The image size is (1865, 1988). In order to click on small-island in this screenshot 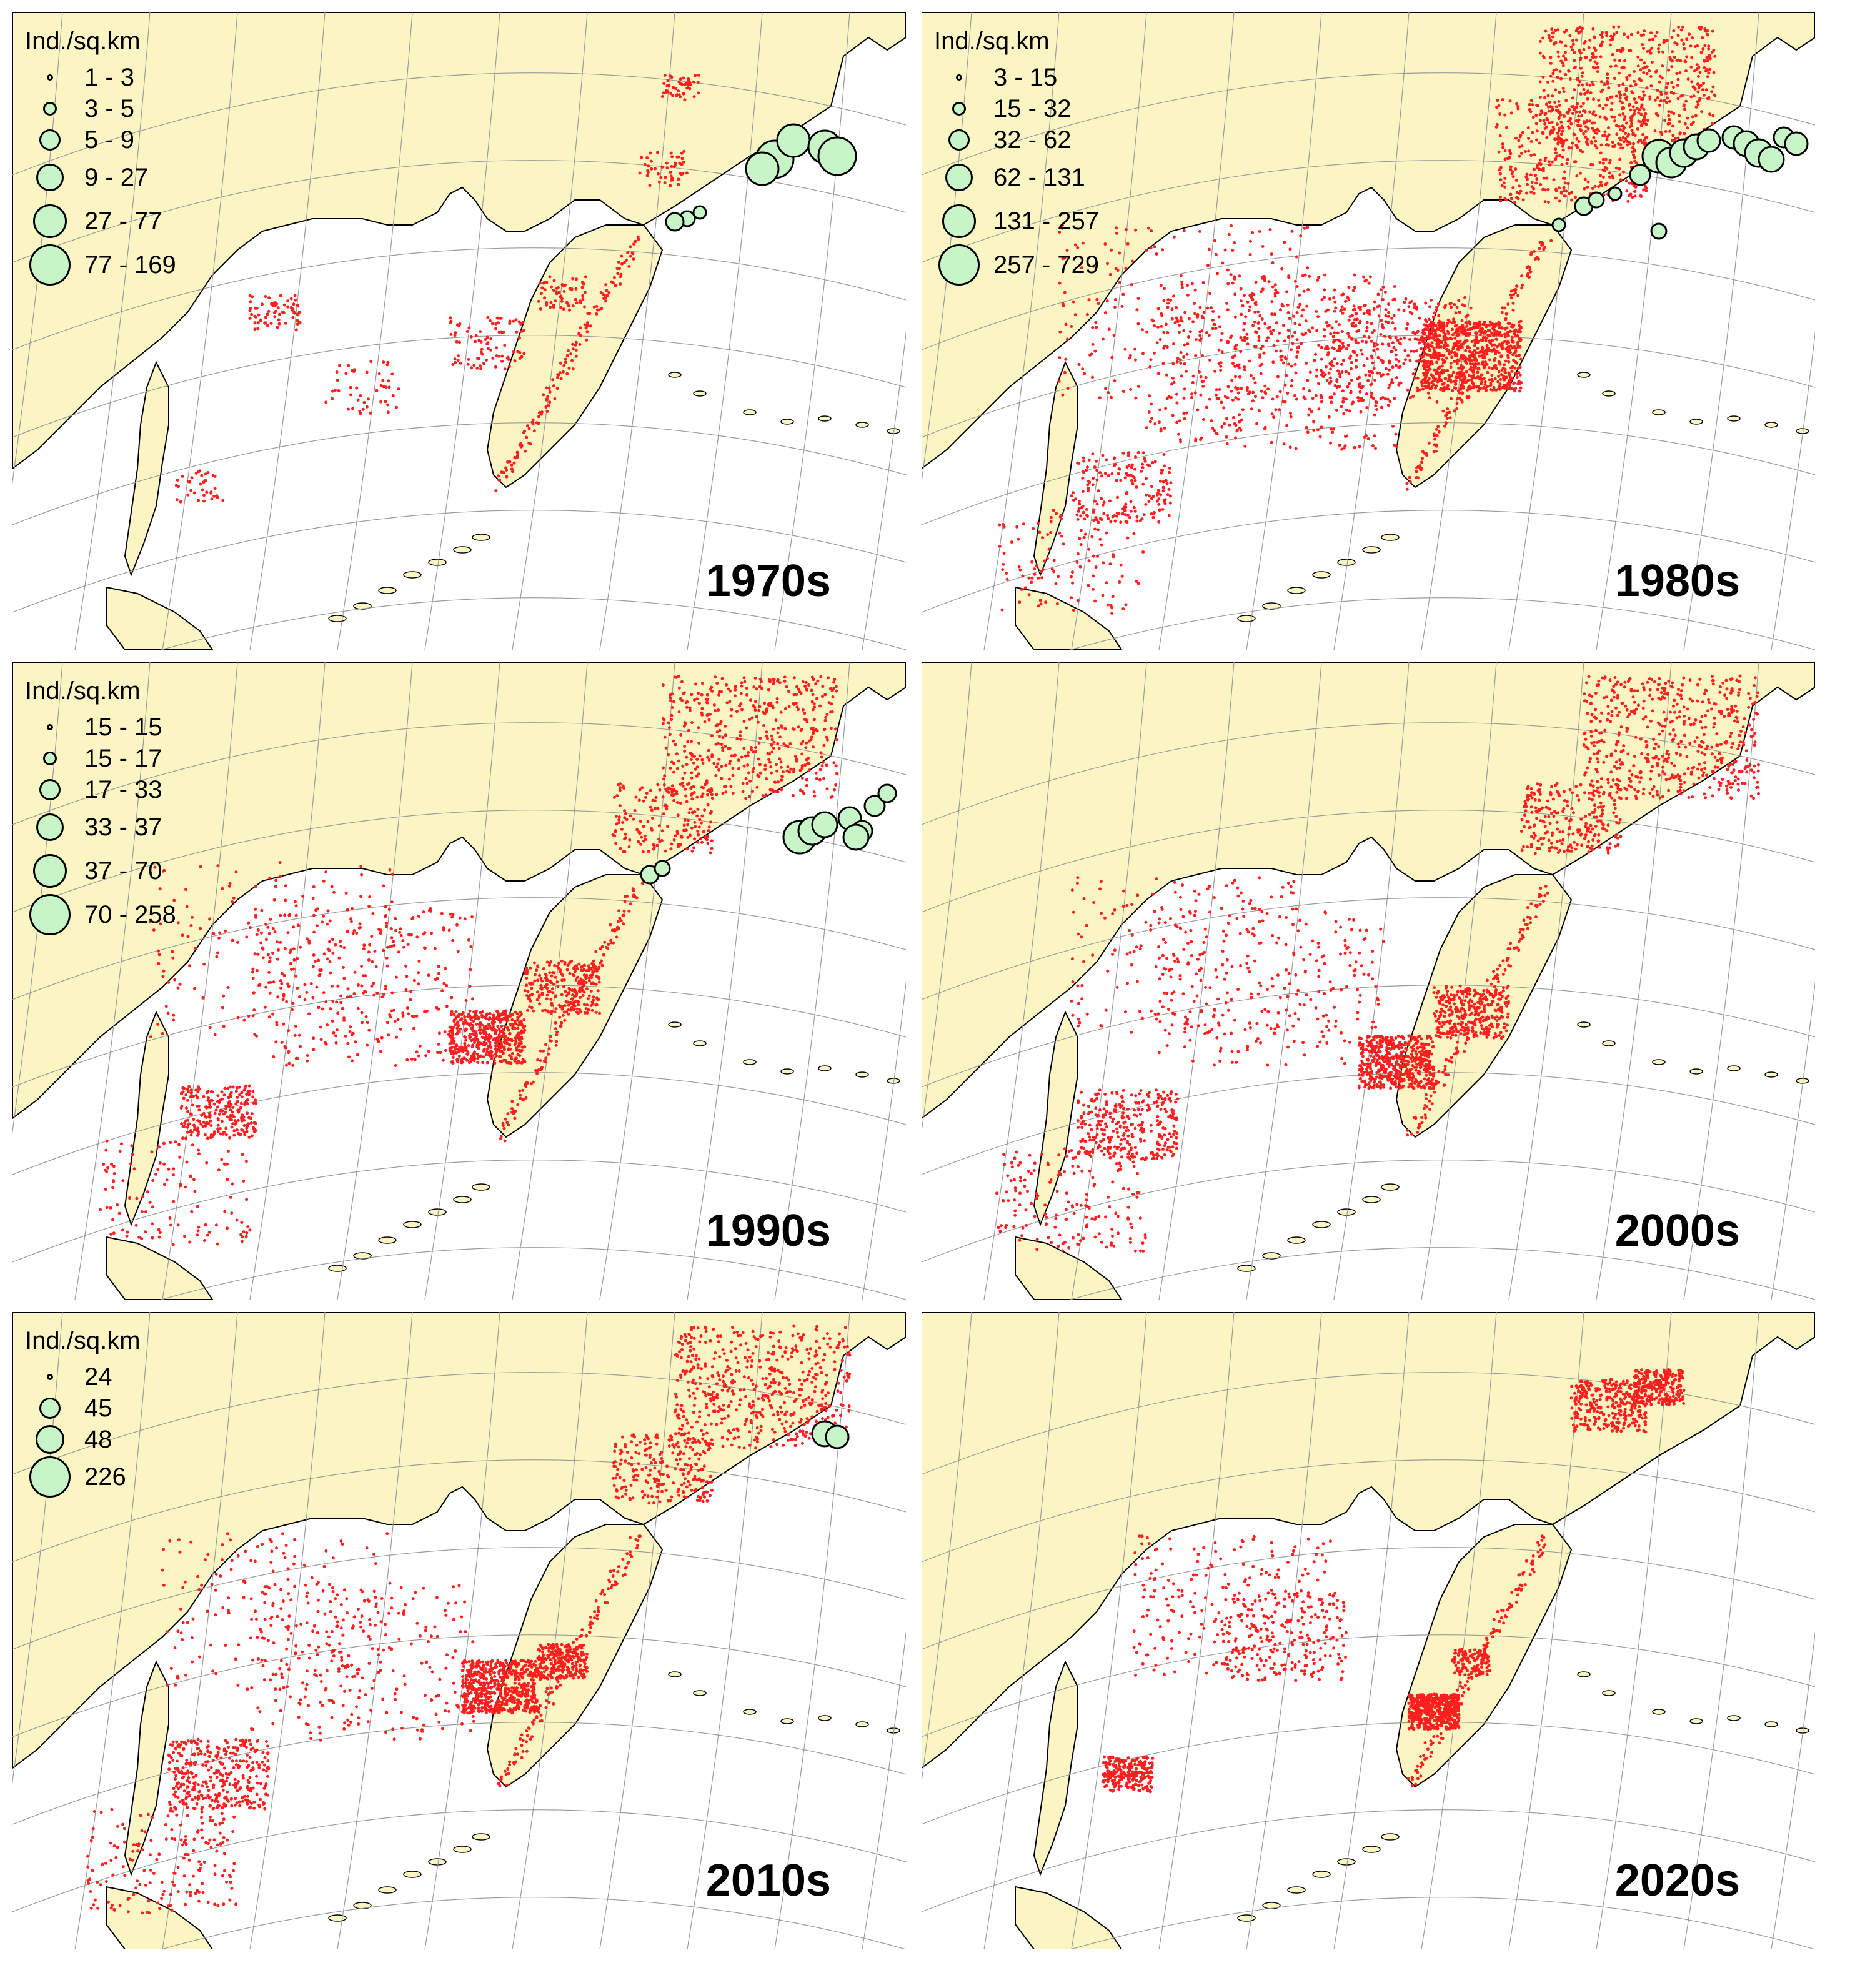, I will do `click(1696, 422)`.